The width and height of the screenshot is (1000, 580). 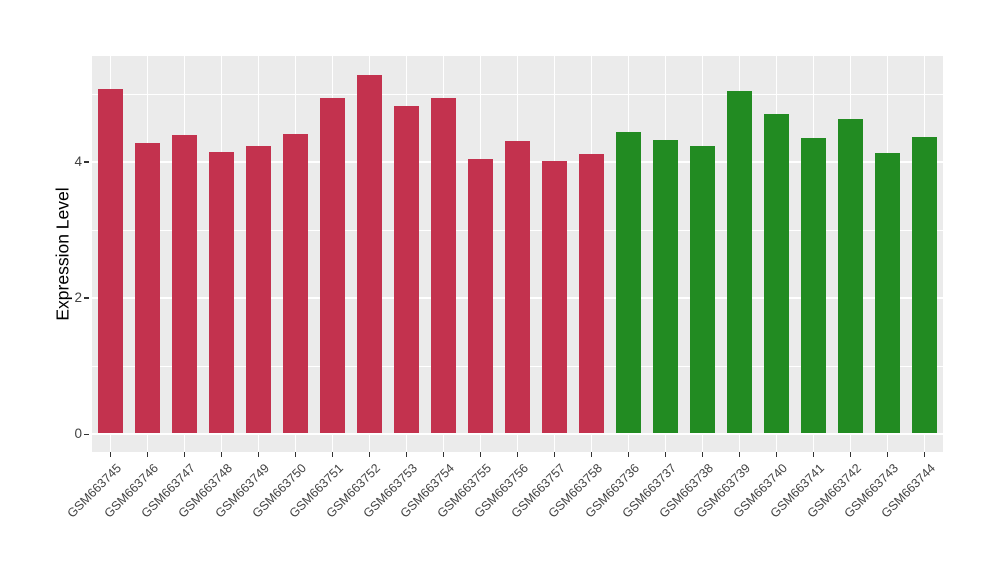 I want to click on bar-GSM663737, so click(x=665, y=287).